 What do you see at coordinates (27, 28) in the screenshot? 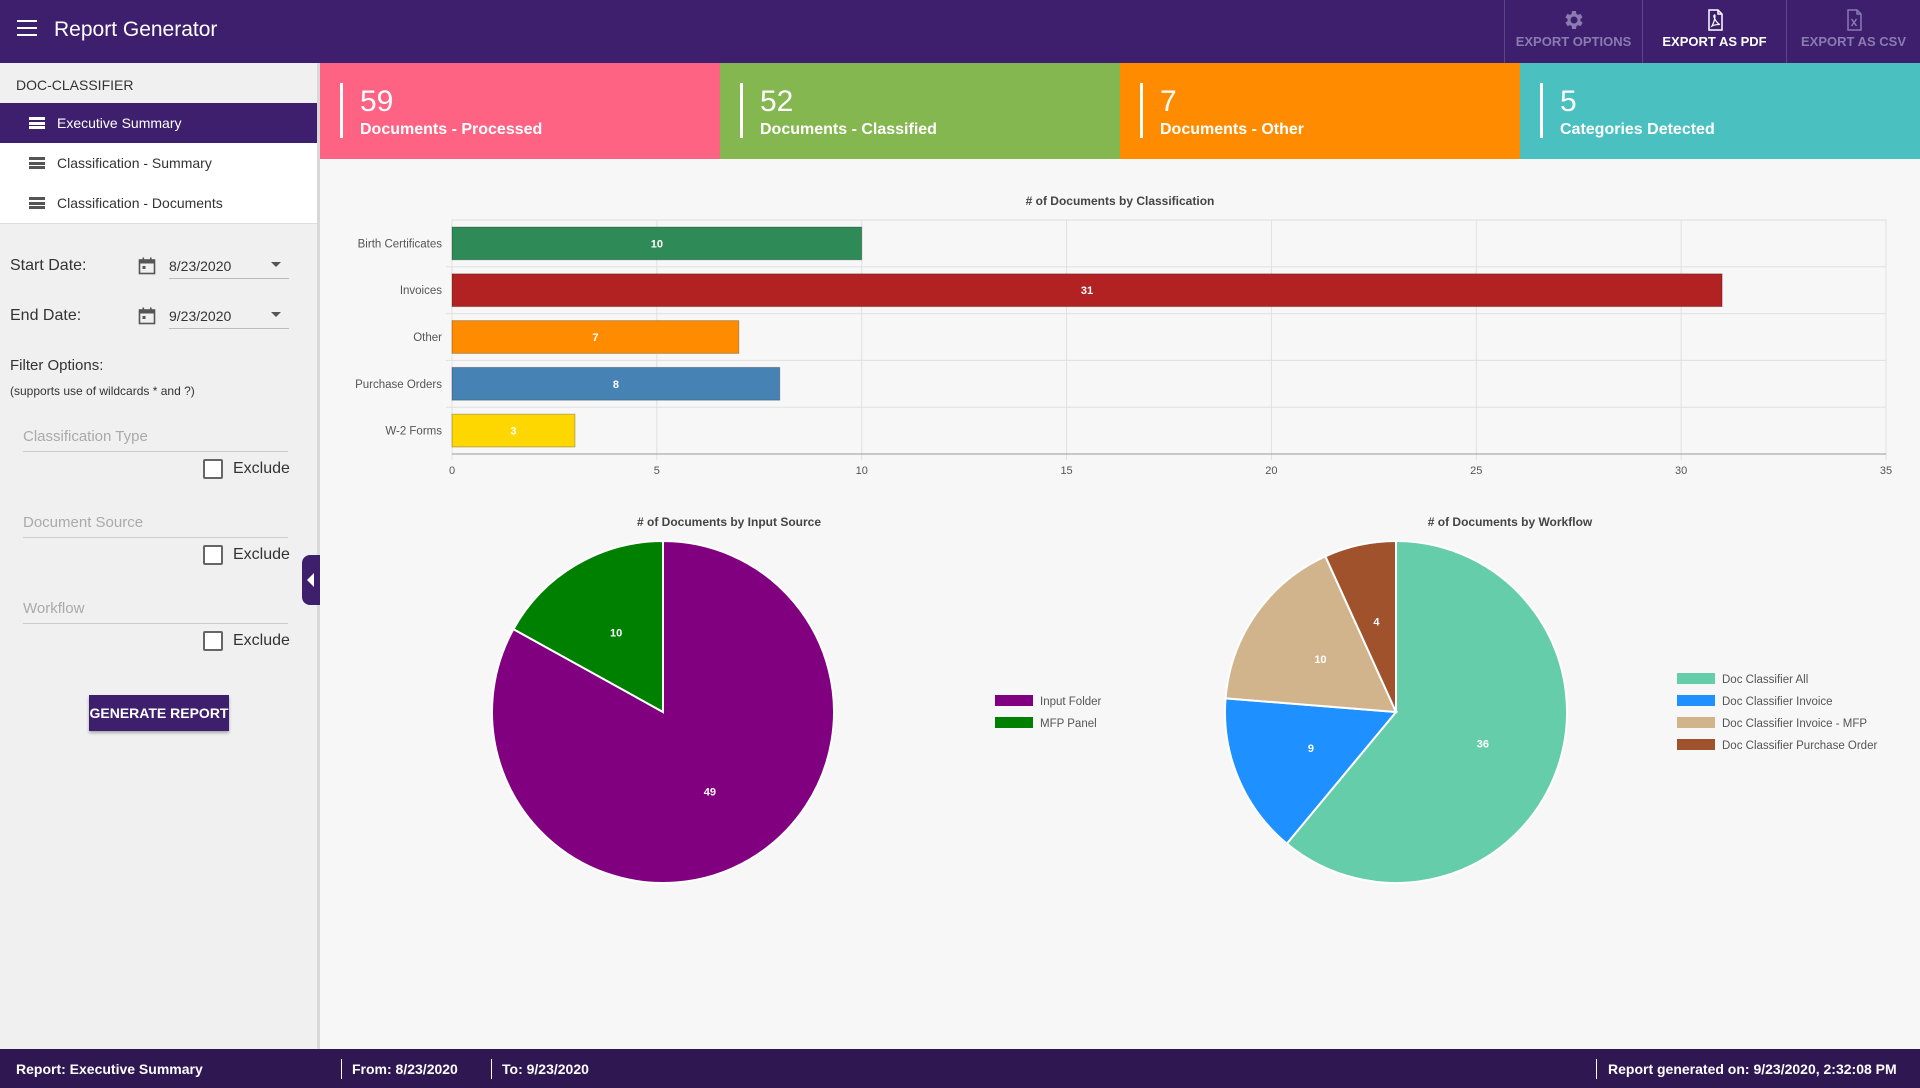
I see `menu-icon` at bounding box center [27, 28].